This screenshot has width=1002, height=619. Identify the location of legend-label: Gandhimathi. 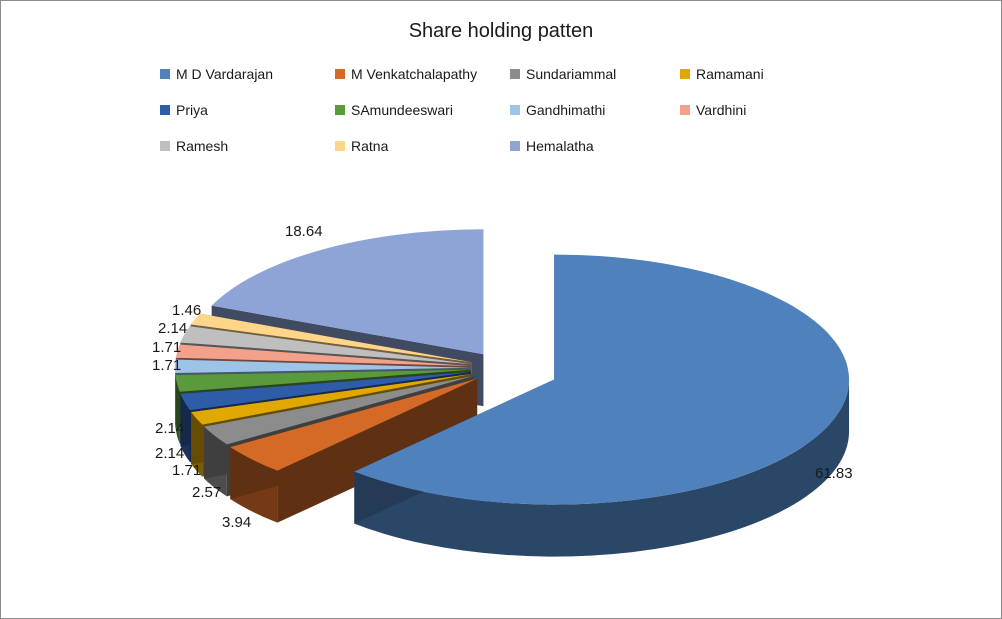
(566, 110).